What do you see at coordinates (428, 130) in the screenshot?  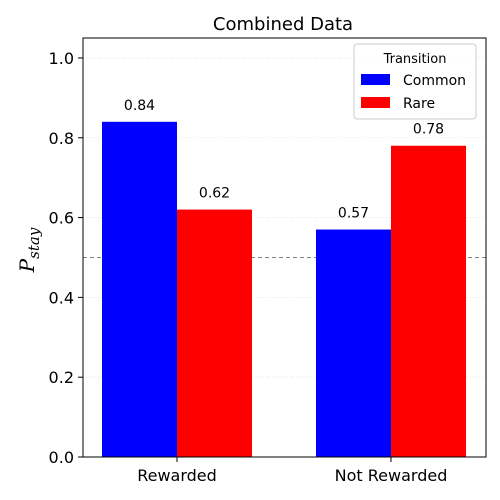 I see `data-label: 0.78` at bounding box center [428, 130].